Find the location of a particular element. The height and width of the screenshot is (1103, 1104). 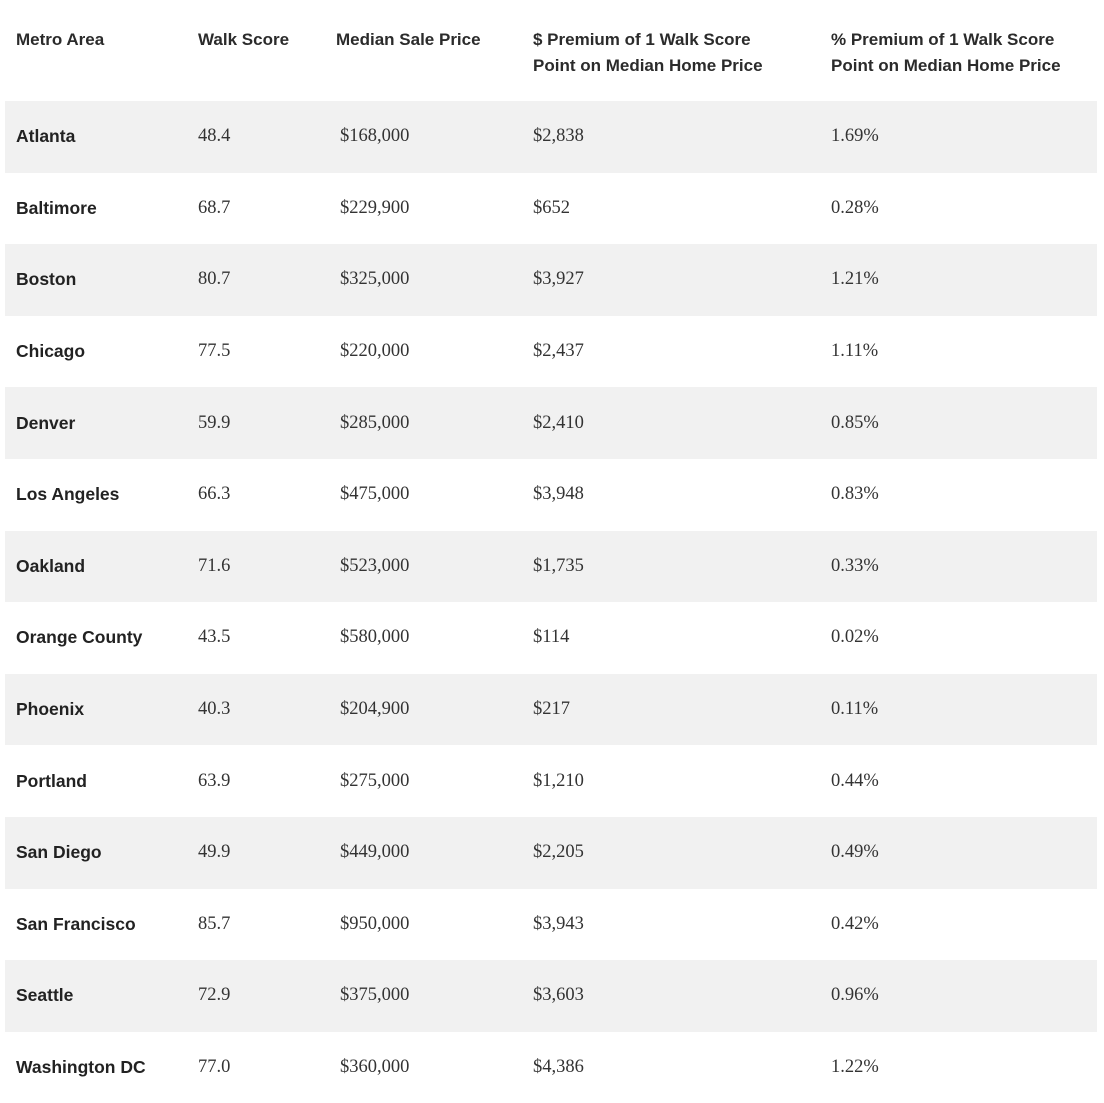

table-row: Washington DC 77.0 $360,000 $4,386 1.22% is located at coordinates (551, 1067).